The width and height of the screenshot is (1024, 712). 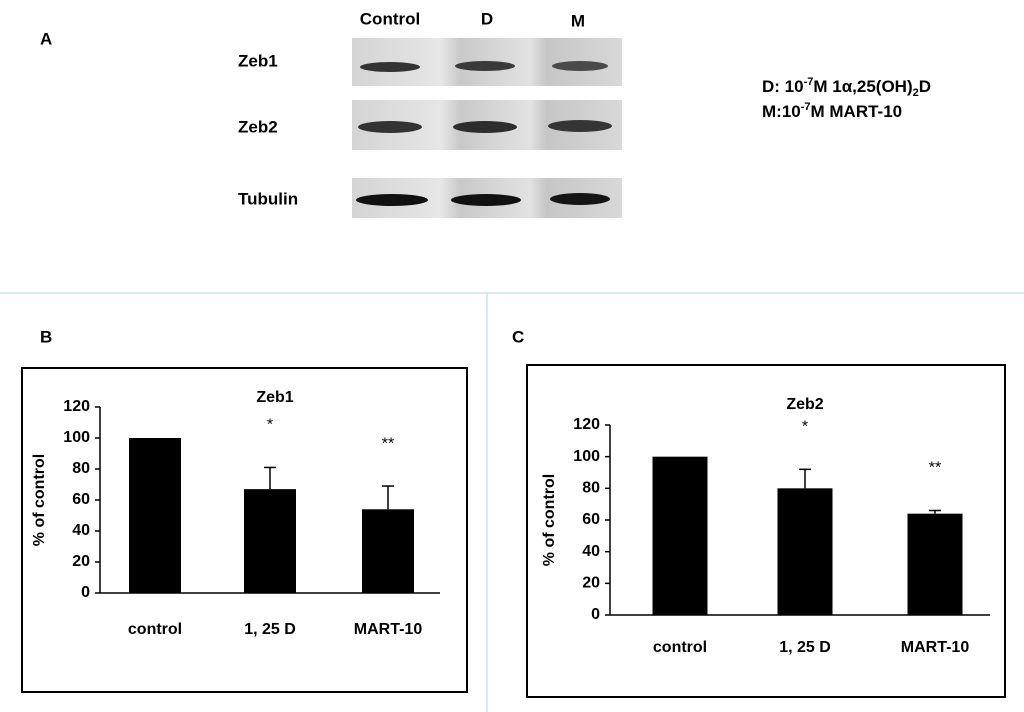 I want to click on panel-label: C, so click(x=518, y=336).